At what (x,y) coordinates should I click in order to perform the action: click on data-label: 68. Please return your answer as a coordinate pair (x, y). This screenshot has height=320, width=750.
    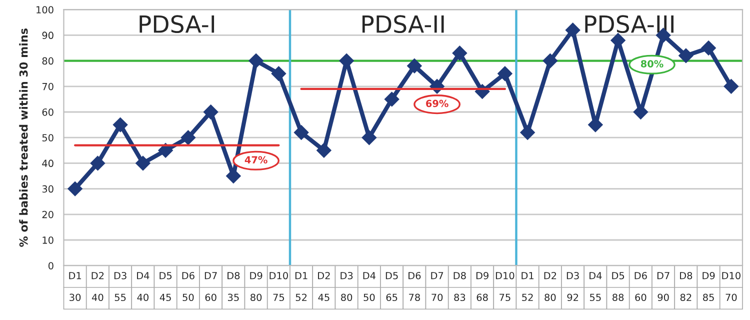
    Looking at the image, I should click on (482, 298).